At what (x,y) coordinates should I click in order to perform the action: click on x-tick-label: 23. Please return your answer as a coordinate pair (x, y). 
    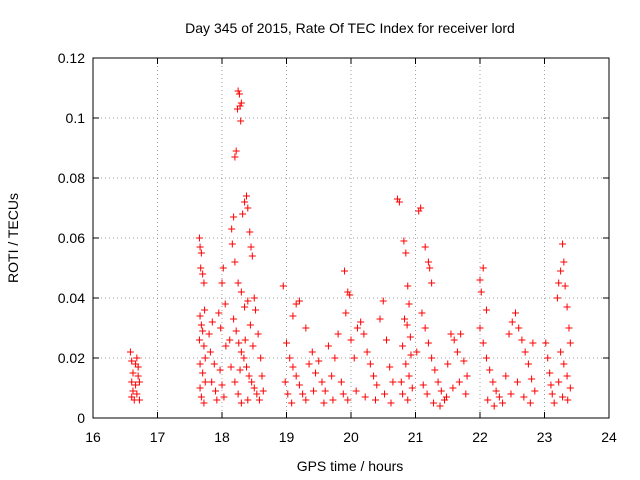
    Looking at the image, I should click on (545, 437).